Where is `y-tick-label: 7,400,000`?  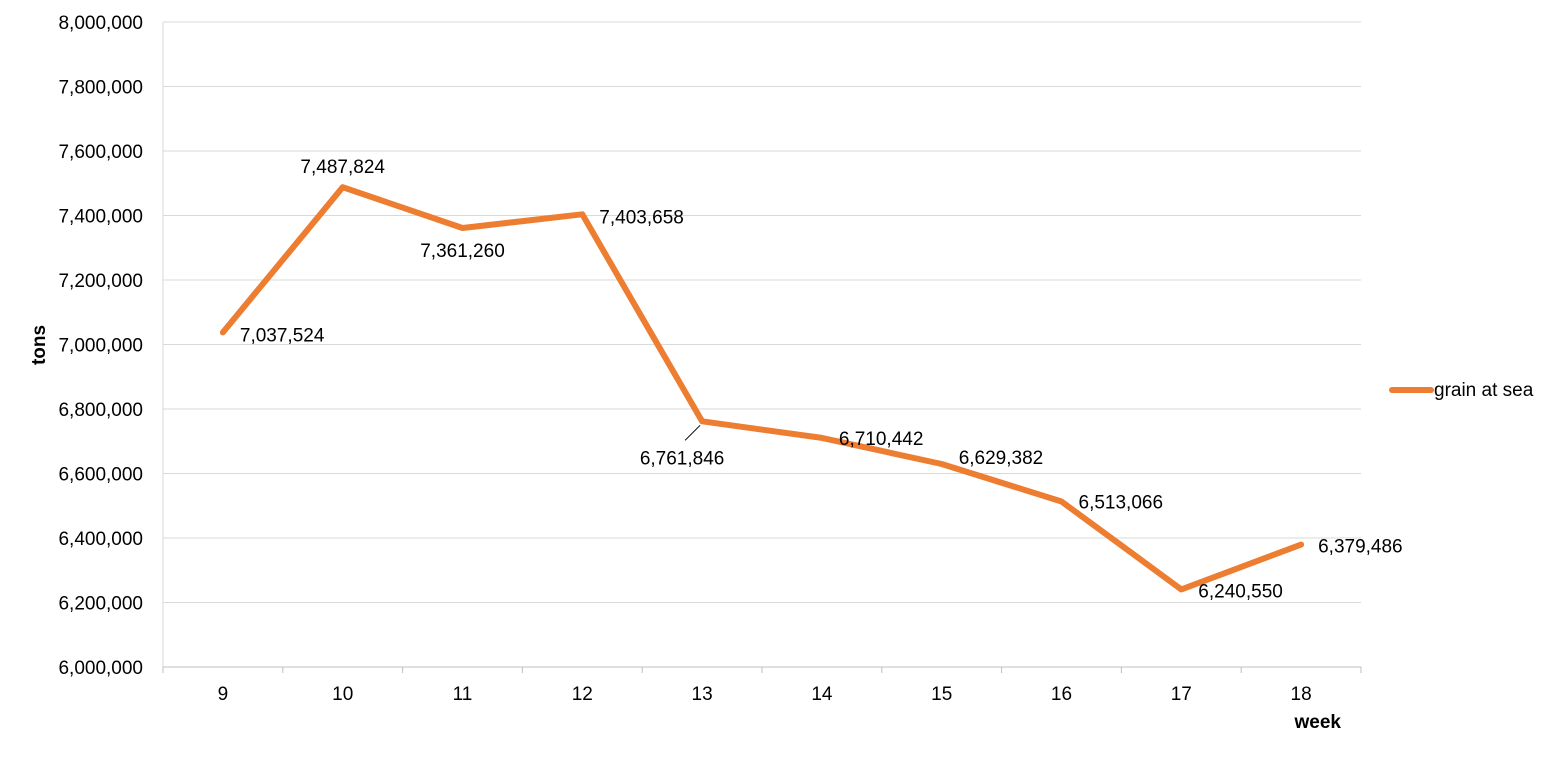
y-tick-label: 7,400,000 is located at coordinates (100, 217).